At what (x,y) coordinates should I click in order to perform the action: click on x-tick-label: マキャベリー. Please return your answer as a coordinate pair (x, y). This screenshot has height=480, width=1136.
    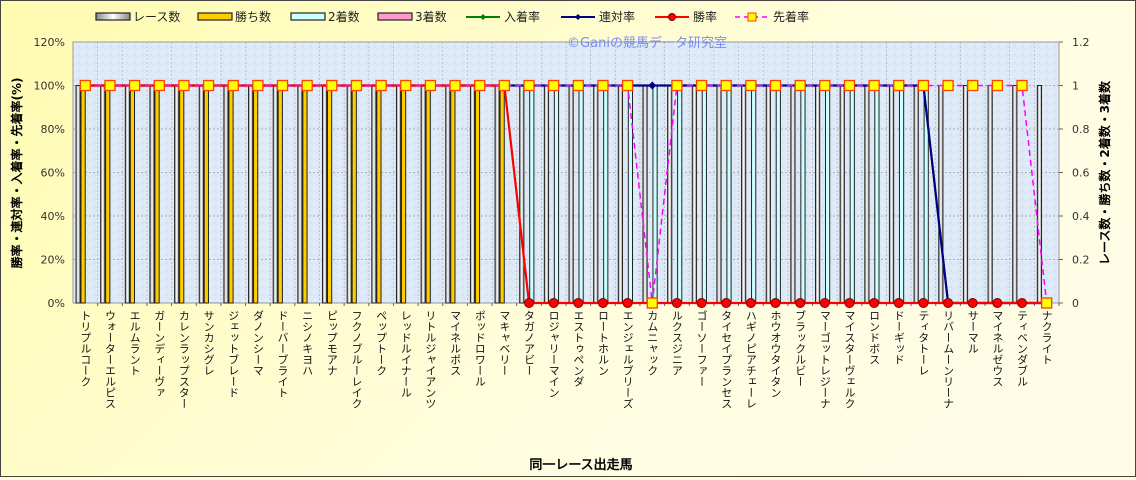
    Looking at the image, I should click on (504, 343).